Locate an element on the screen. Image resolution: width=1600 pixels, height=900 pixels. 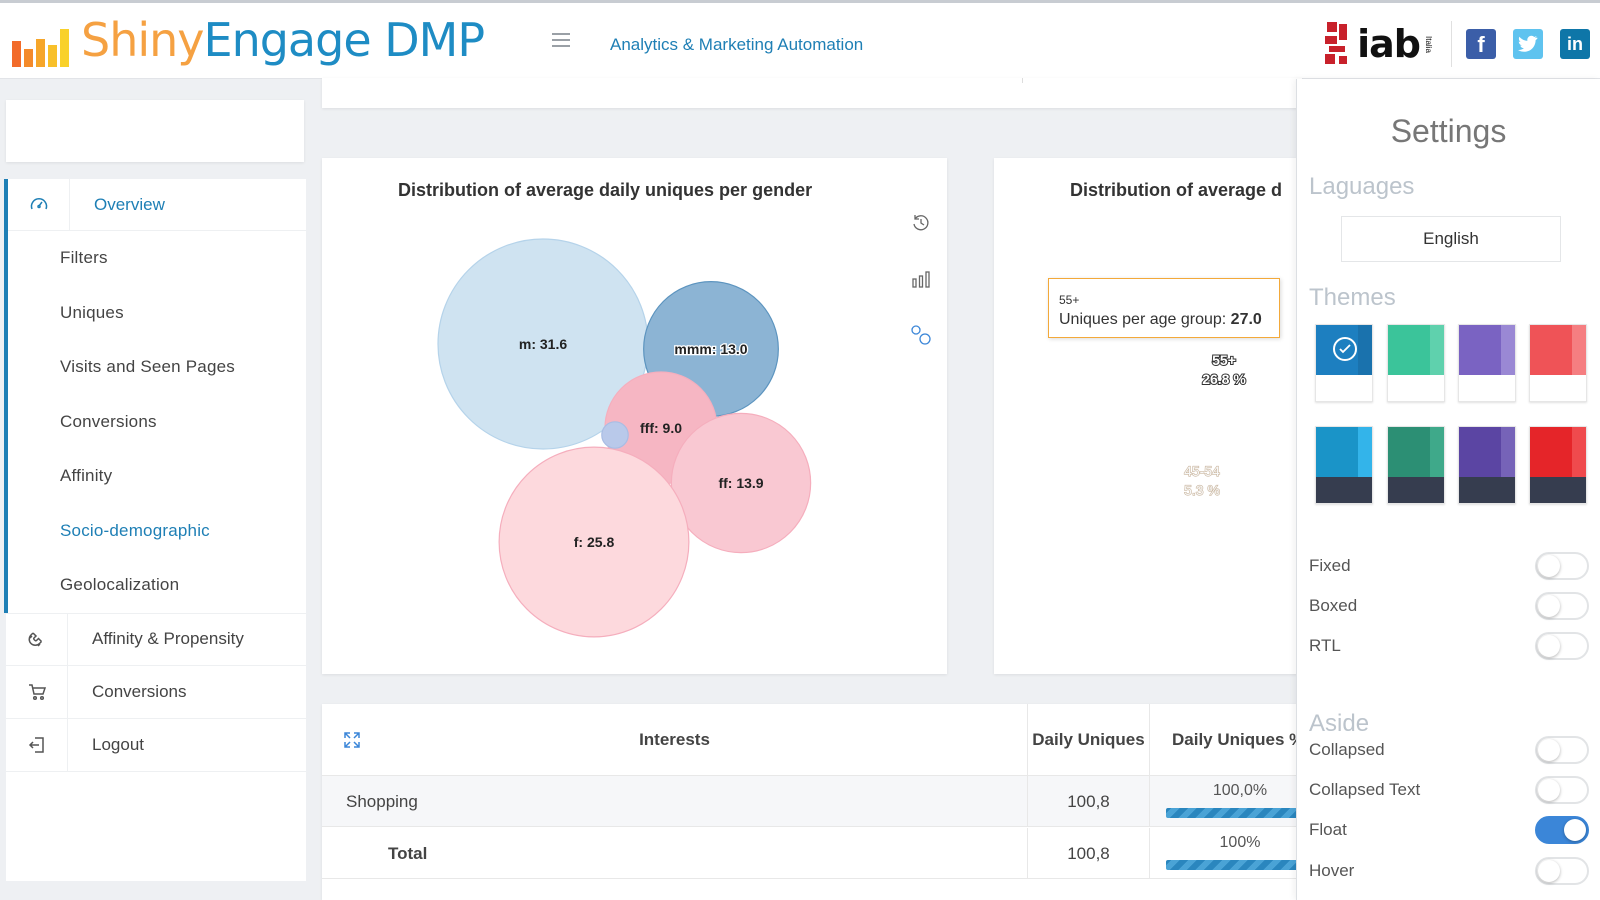
age-pie-chart: 55+ 26.8 % 45-54 5.3 % is located at coordinates (1215, 425).